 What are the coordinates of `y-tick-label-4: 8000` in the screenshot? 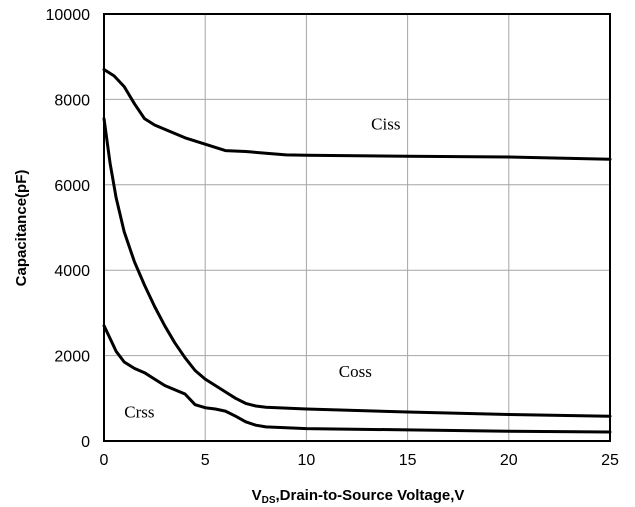 It's located at (72, 100).